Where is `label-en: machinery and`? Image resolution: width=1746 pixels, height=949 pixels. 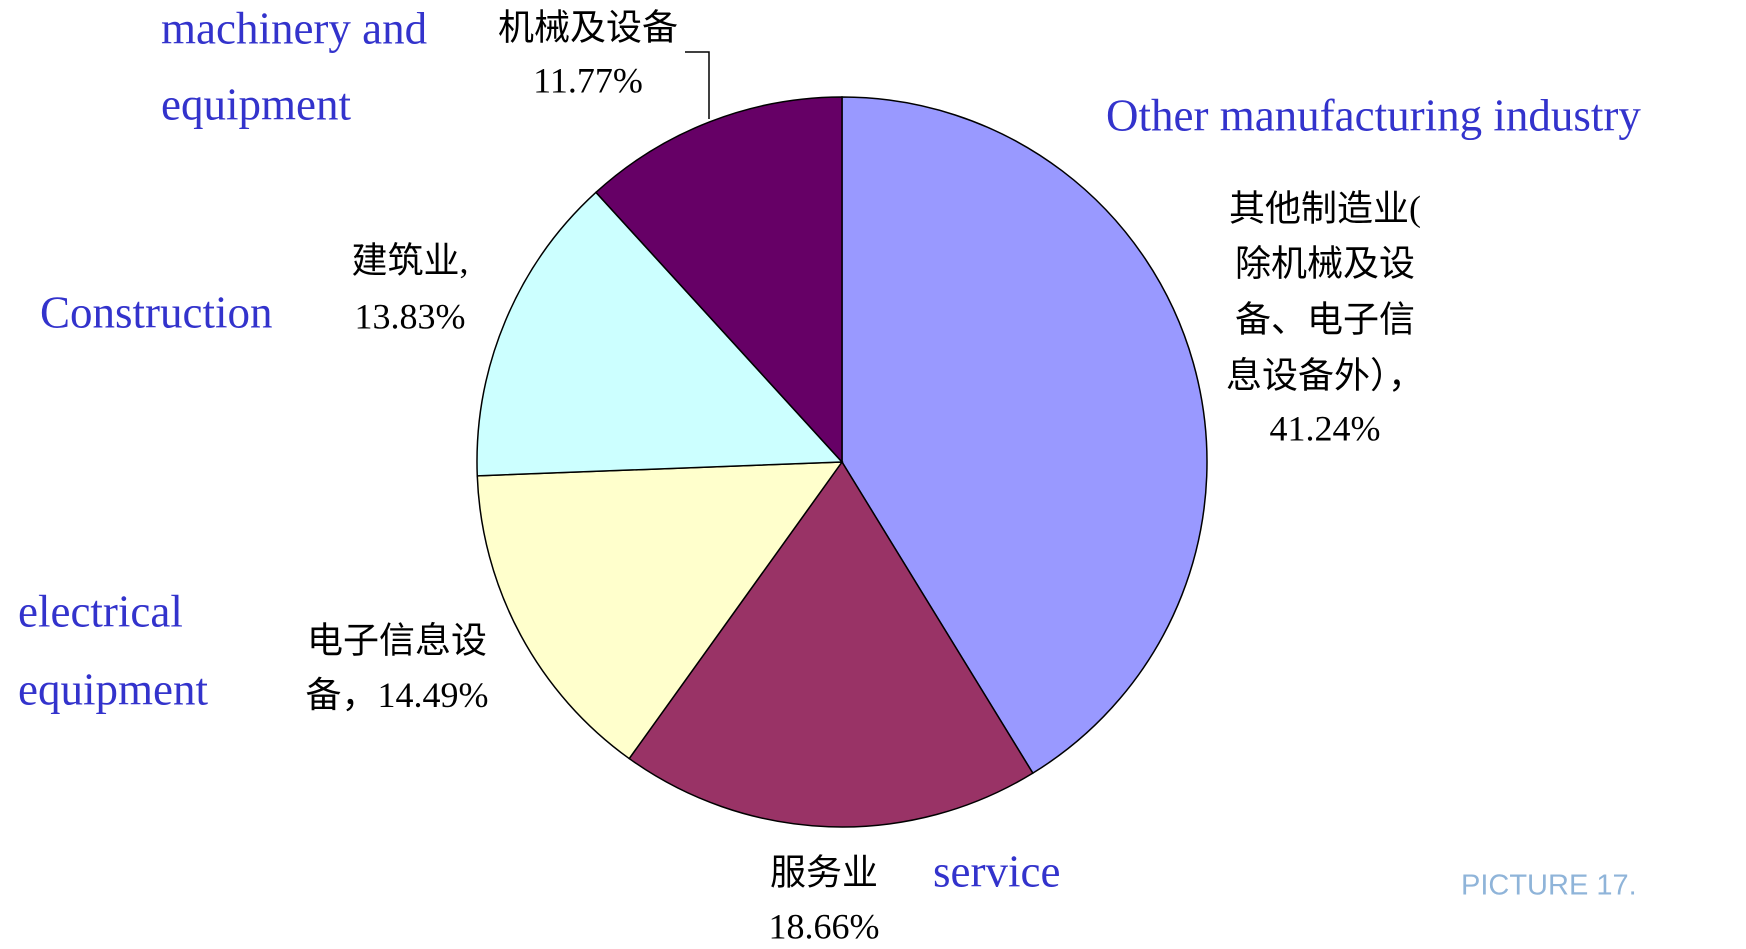 label-en: machinery and is located at coordinates (294, 28).